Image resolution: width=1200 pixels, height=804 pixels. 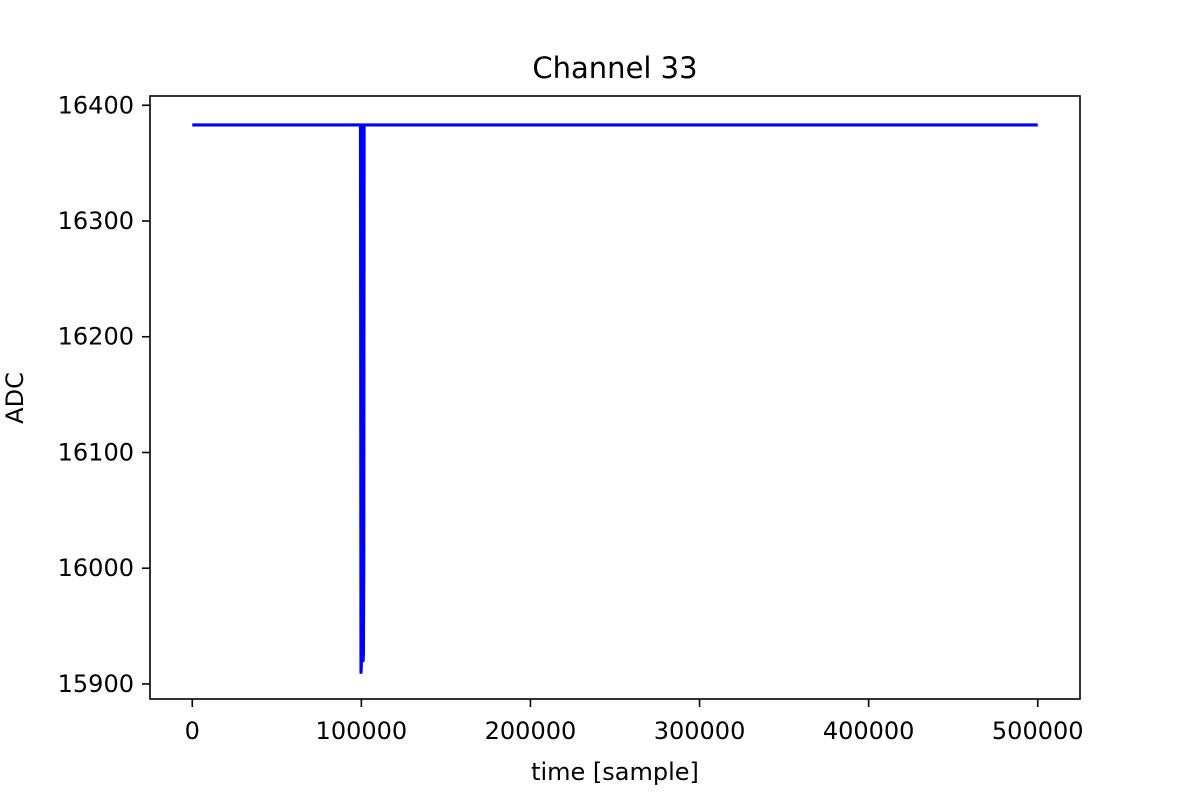 What do you see at coordinates (96, 568) in the screenshot?
I see `y-tick-label: 16000` at bounding box center [96, 568].